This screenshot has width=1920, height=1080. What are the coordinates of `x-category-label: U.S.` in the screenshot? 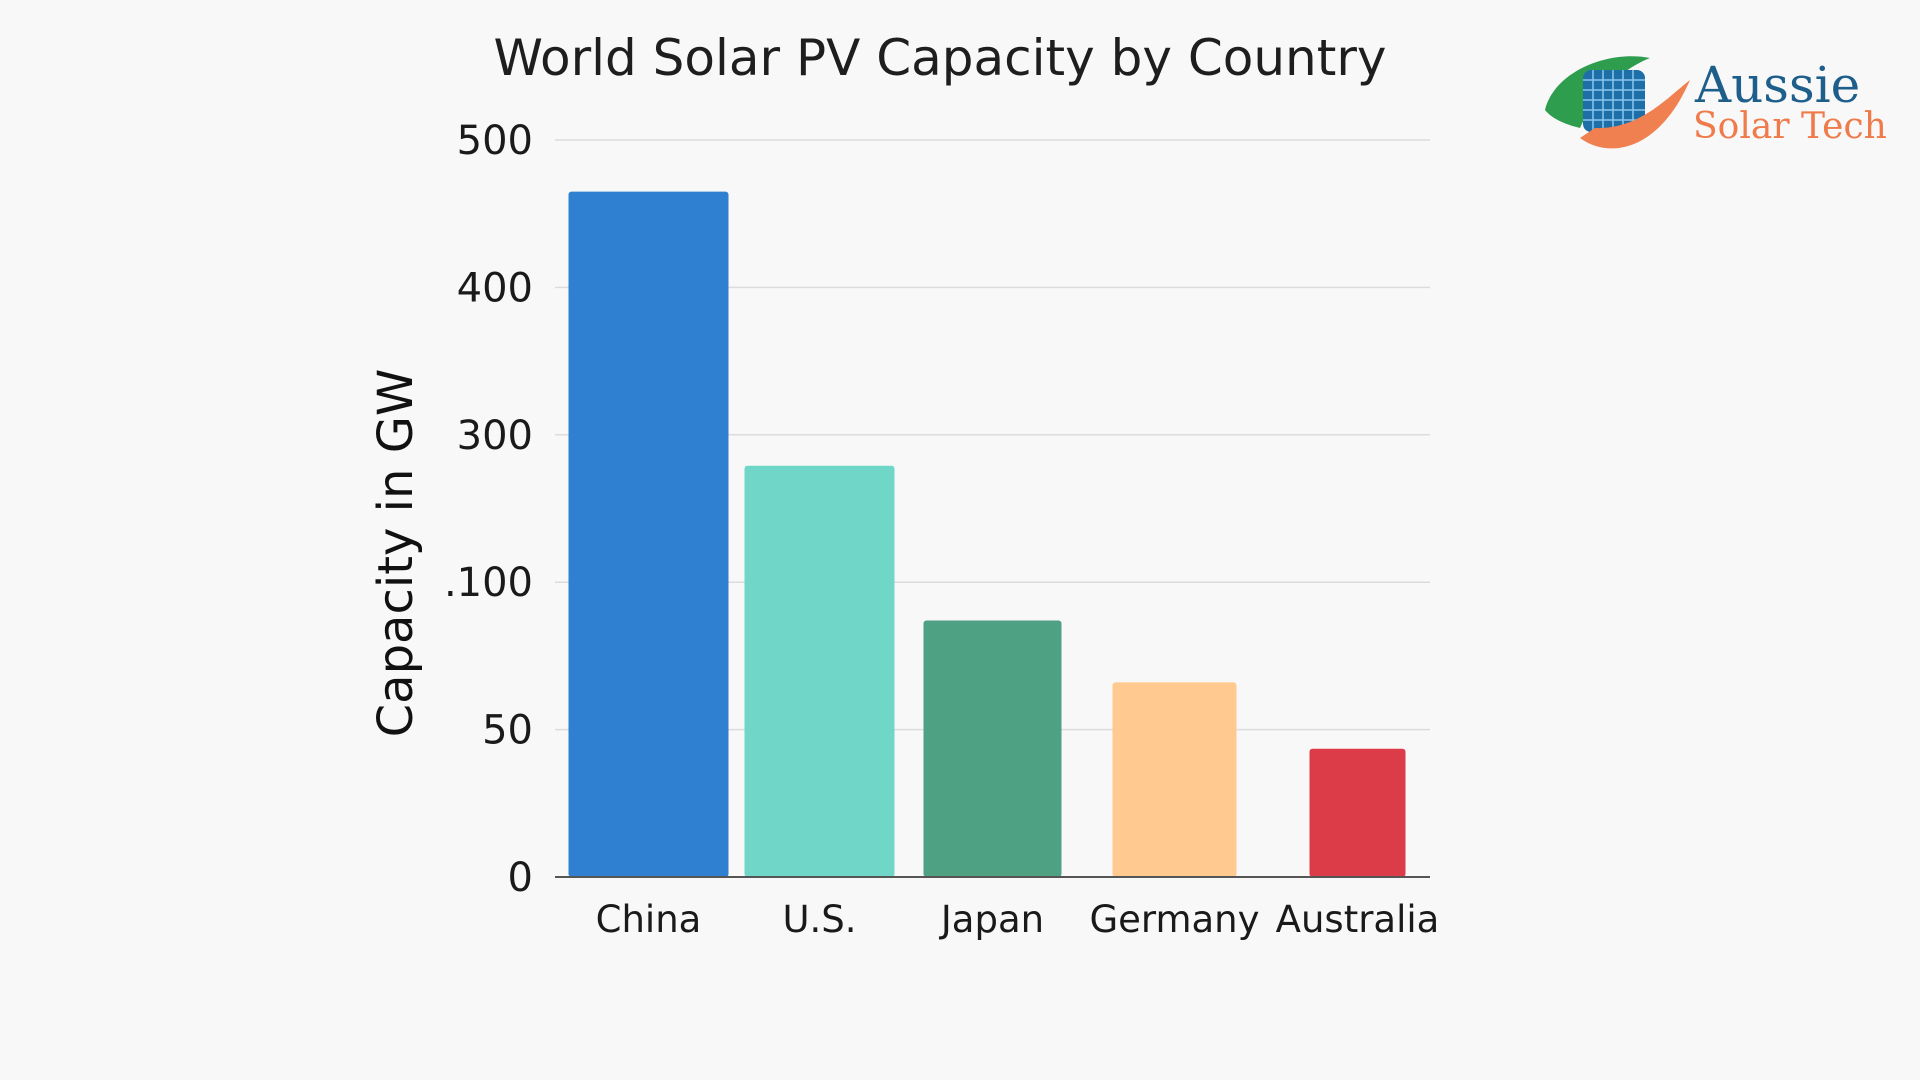 It's located at (819, 919).